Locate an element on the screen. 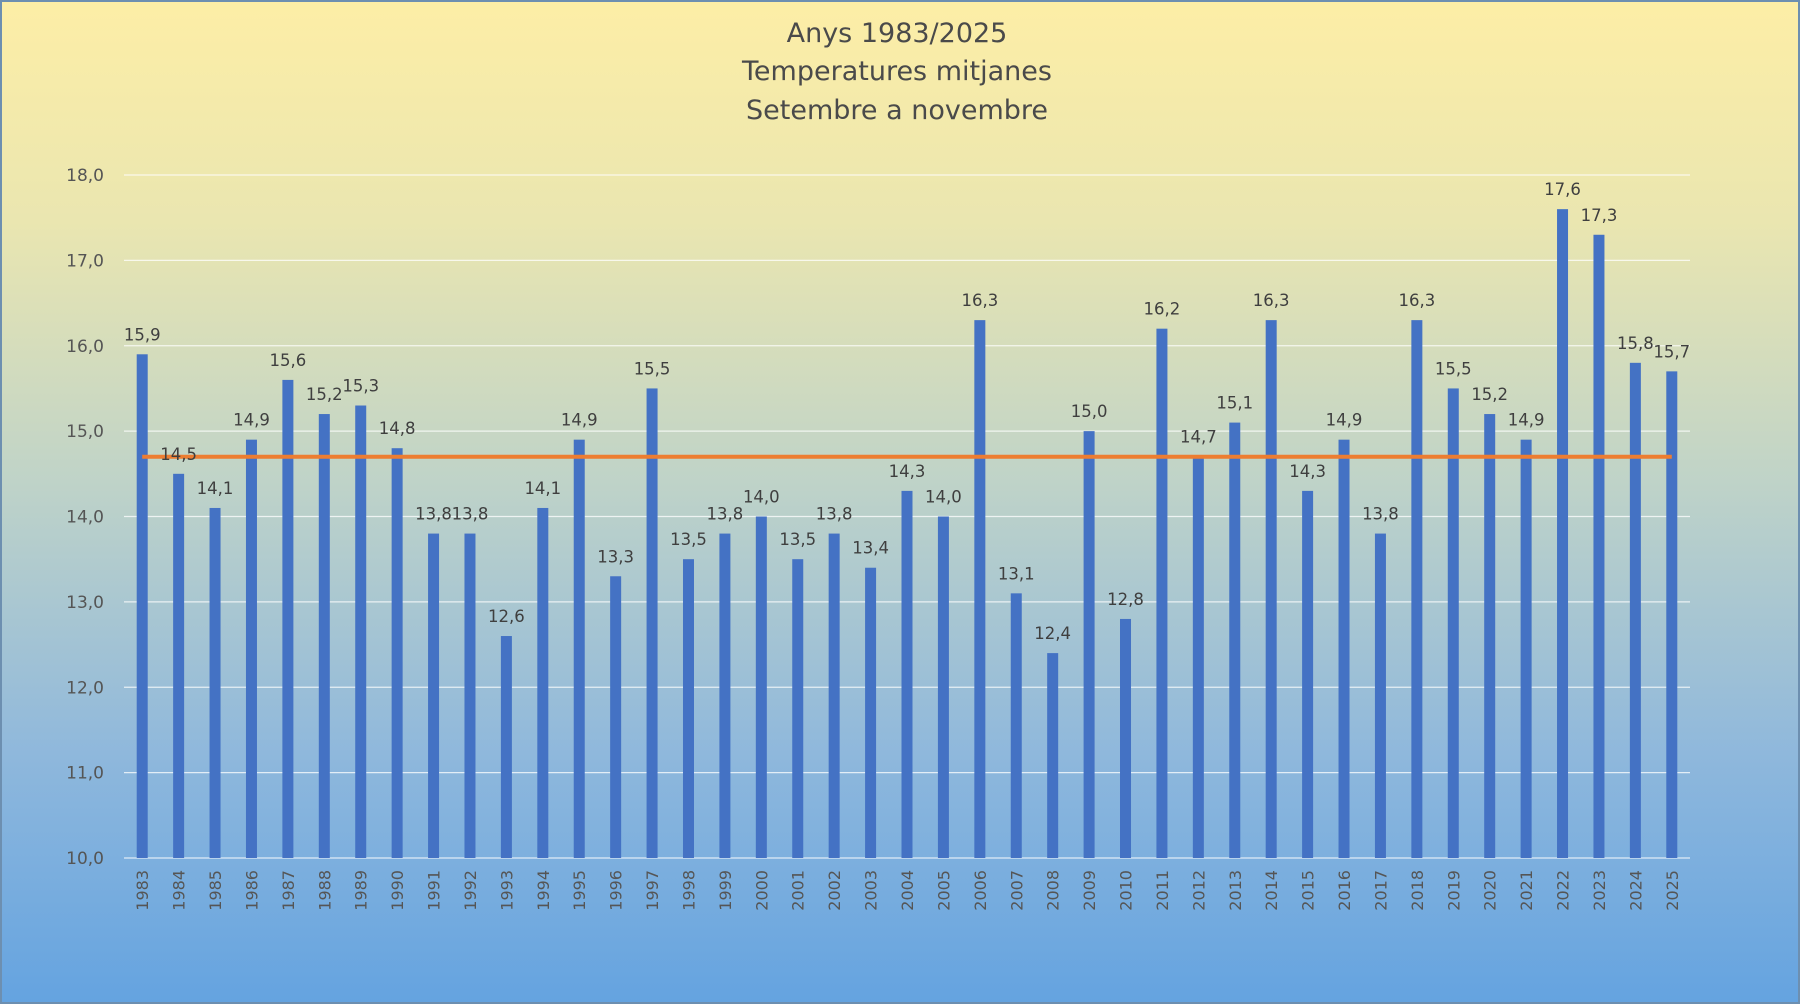  data-label: 12,8 is located at coordinates (1125, 599).